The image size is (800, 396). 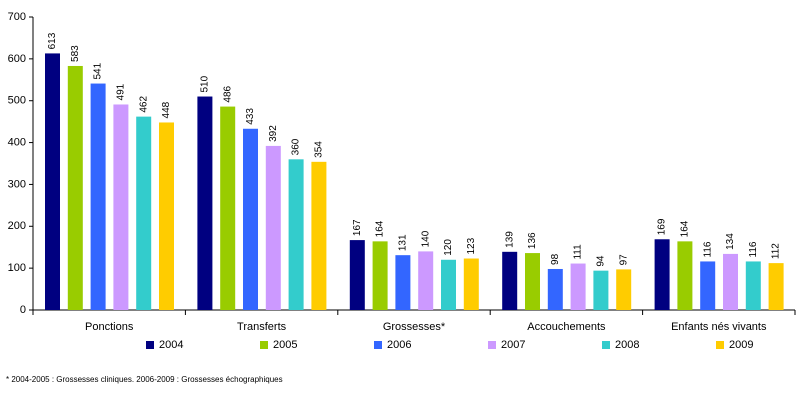 I want to click on legend-label: 2006, so click(x=399, y=345).